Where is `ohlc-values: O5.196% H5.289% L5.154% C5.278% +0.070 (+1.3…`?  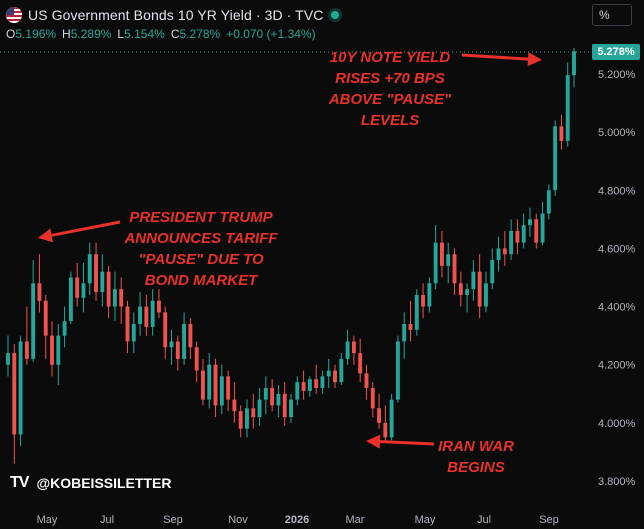
ohlc-values: O5.196% H5.289% L5.154% C5.278% +0.070 (+1.3… is located at coordinates (161, 34).